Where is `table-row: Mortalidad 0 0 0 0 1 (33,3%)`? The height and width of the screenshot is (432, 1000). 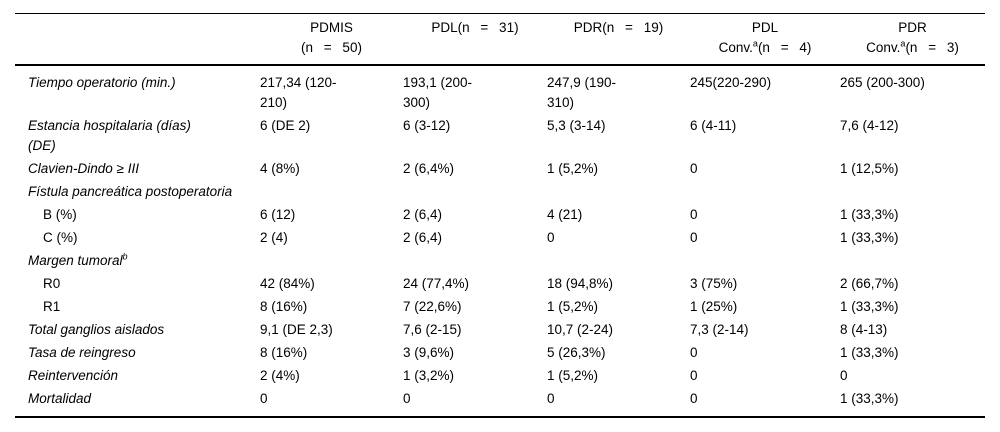 table-row: Mortalidad 0 0 0 0 1 (33,3%) is located at coordinates (500, 402).